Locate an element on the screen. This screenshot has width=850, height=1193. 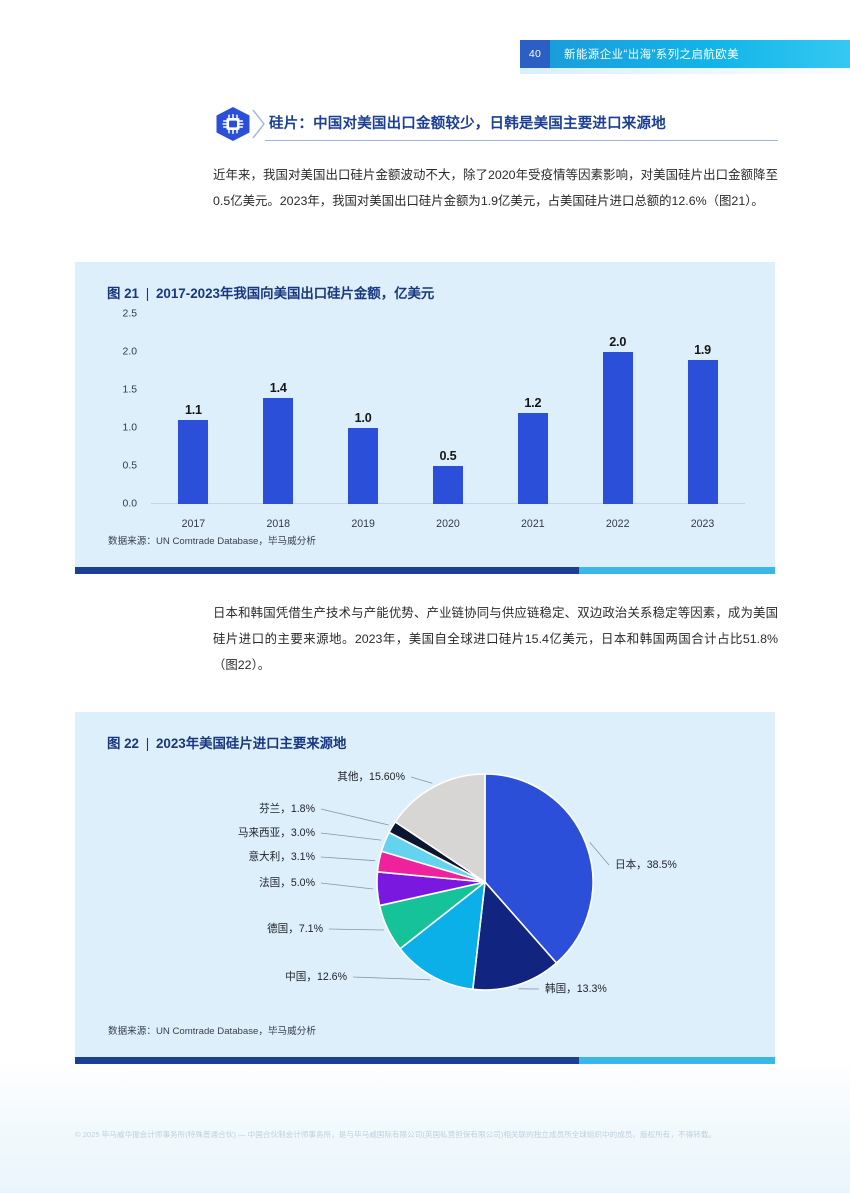
figure-22-label: 图 22 is located at coordinates (123, 743).